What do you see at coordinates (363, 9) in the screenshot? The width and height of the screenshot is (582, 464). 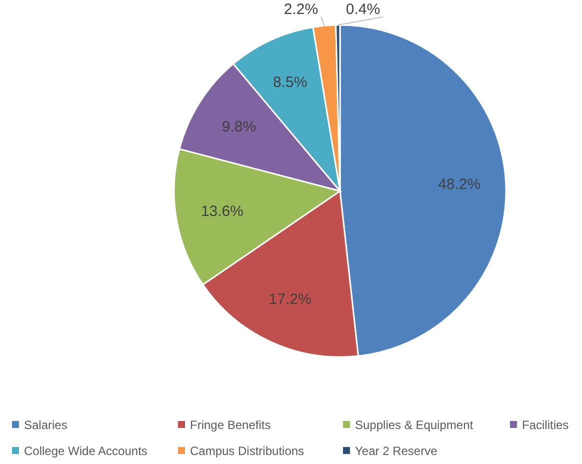 I see `data-label: 0.4%` at bounding box center [363, 9].